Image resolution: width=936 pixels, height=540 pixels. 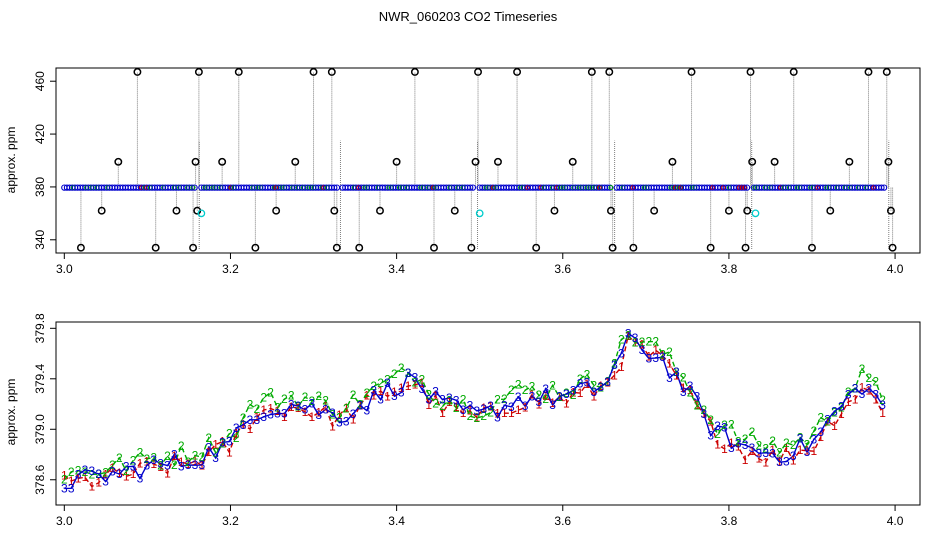 What do you see at coordinates (230, 521) in the screenshot?
I see `x-tick-label: 3.2` at bounding box center [230, 521].